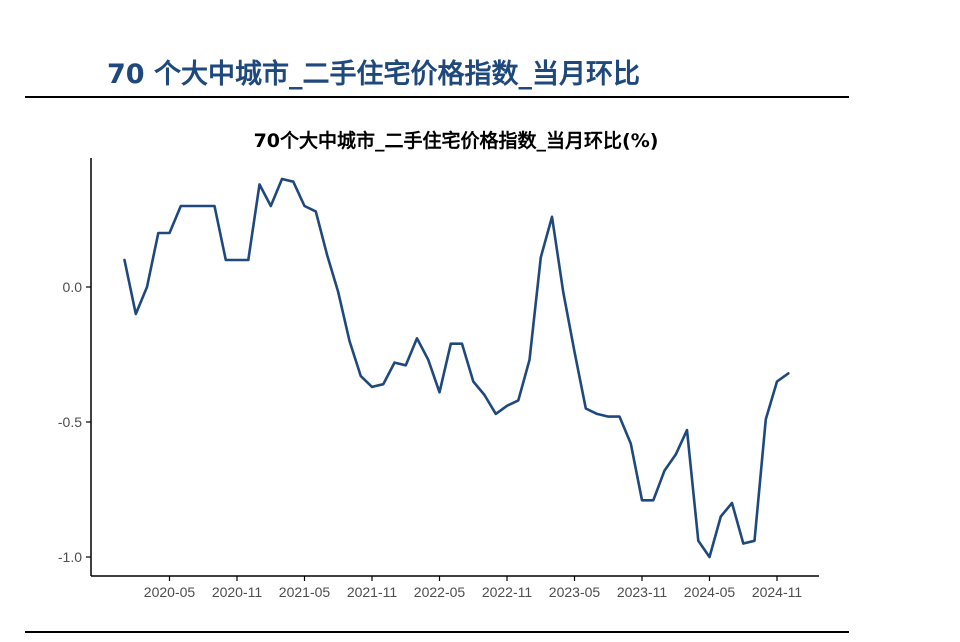 This screenshot has width=960, height=642. I want to click on x-tick-label: 2020-05, so click(170, 592).